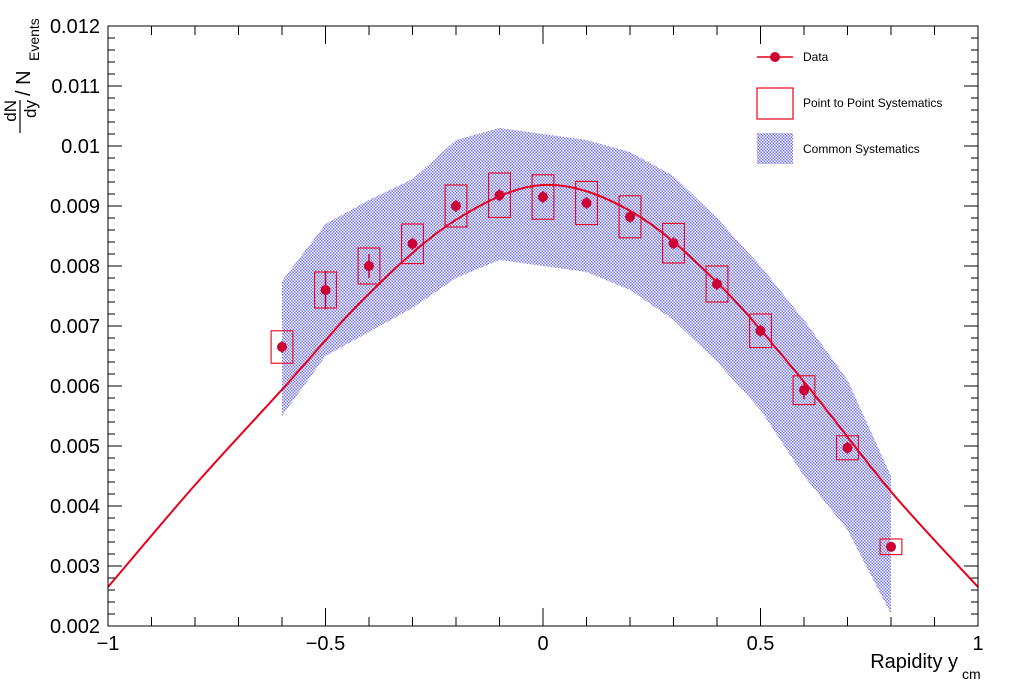 The height and width of the screenshot is (695, 1024). Describe the element at coordinates (861, 149) in the screenshot. I see `legend-band-label: Common Systematics` at that location.